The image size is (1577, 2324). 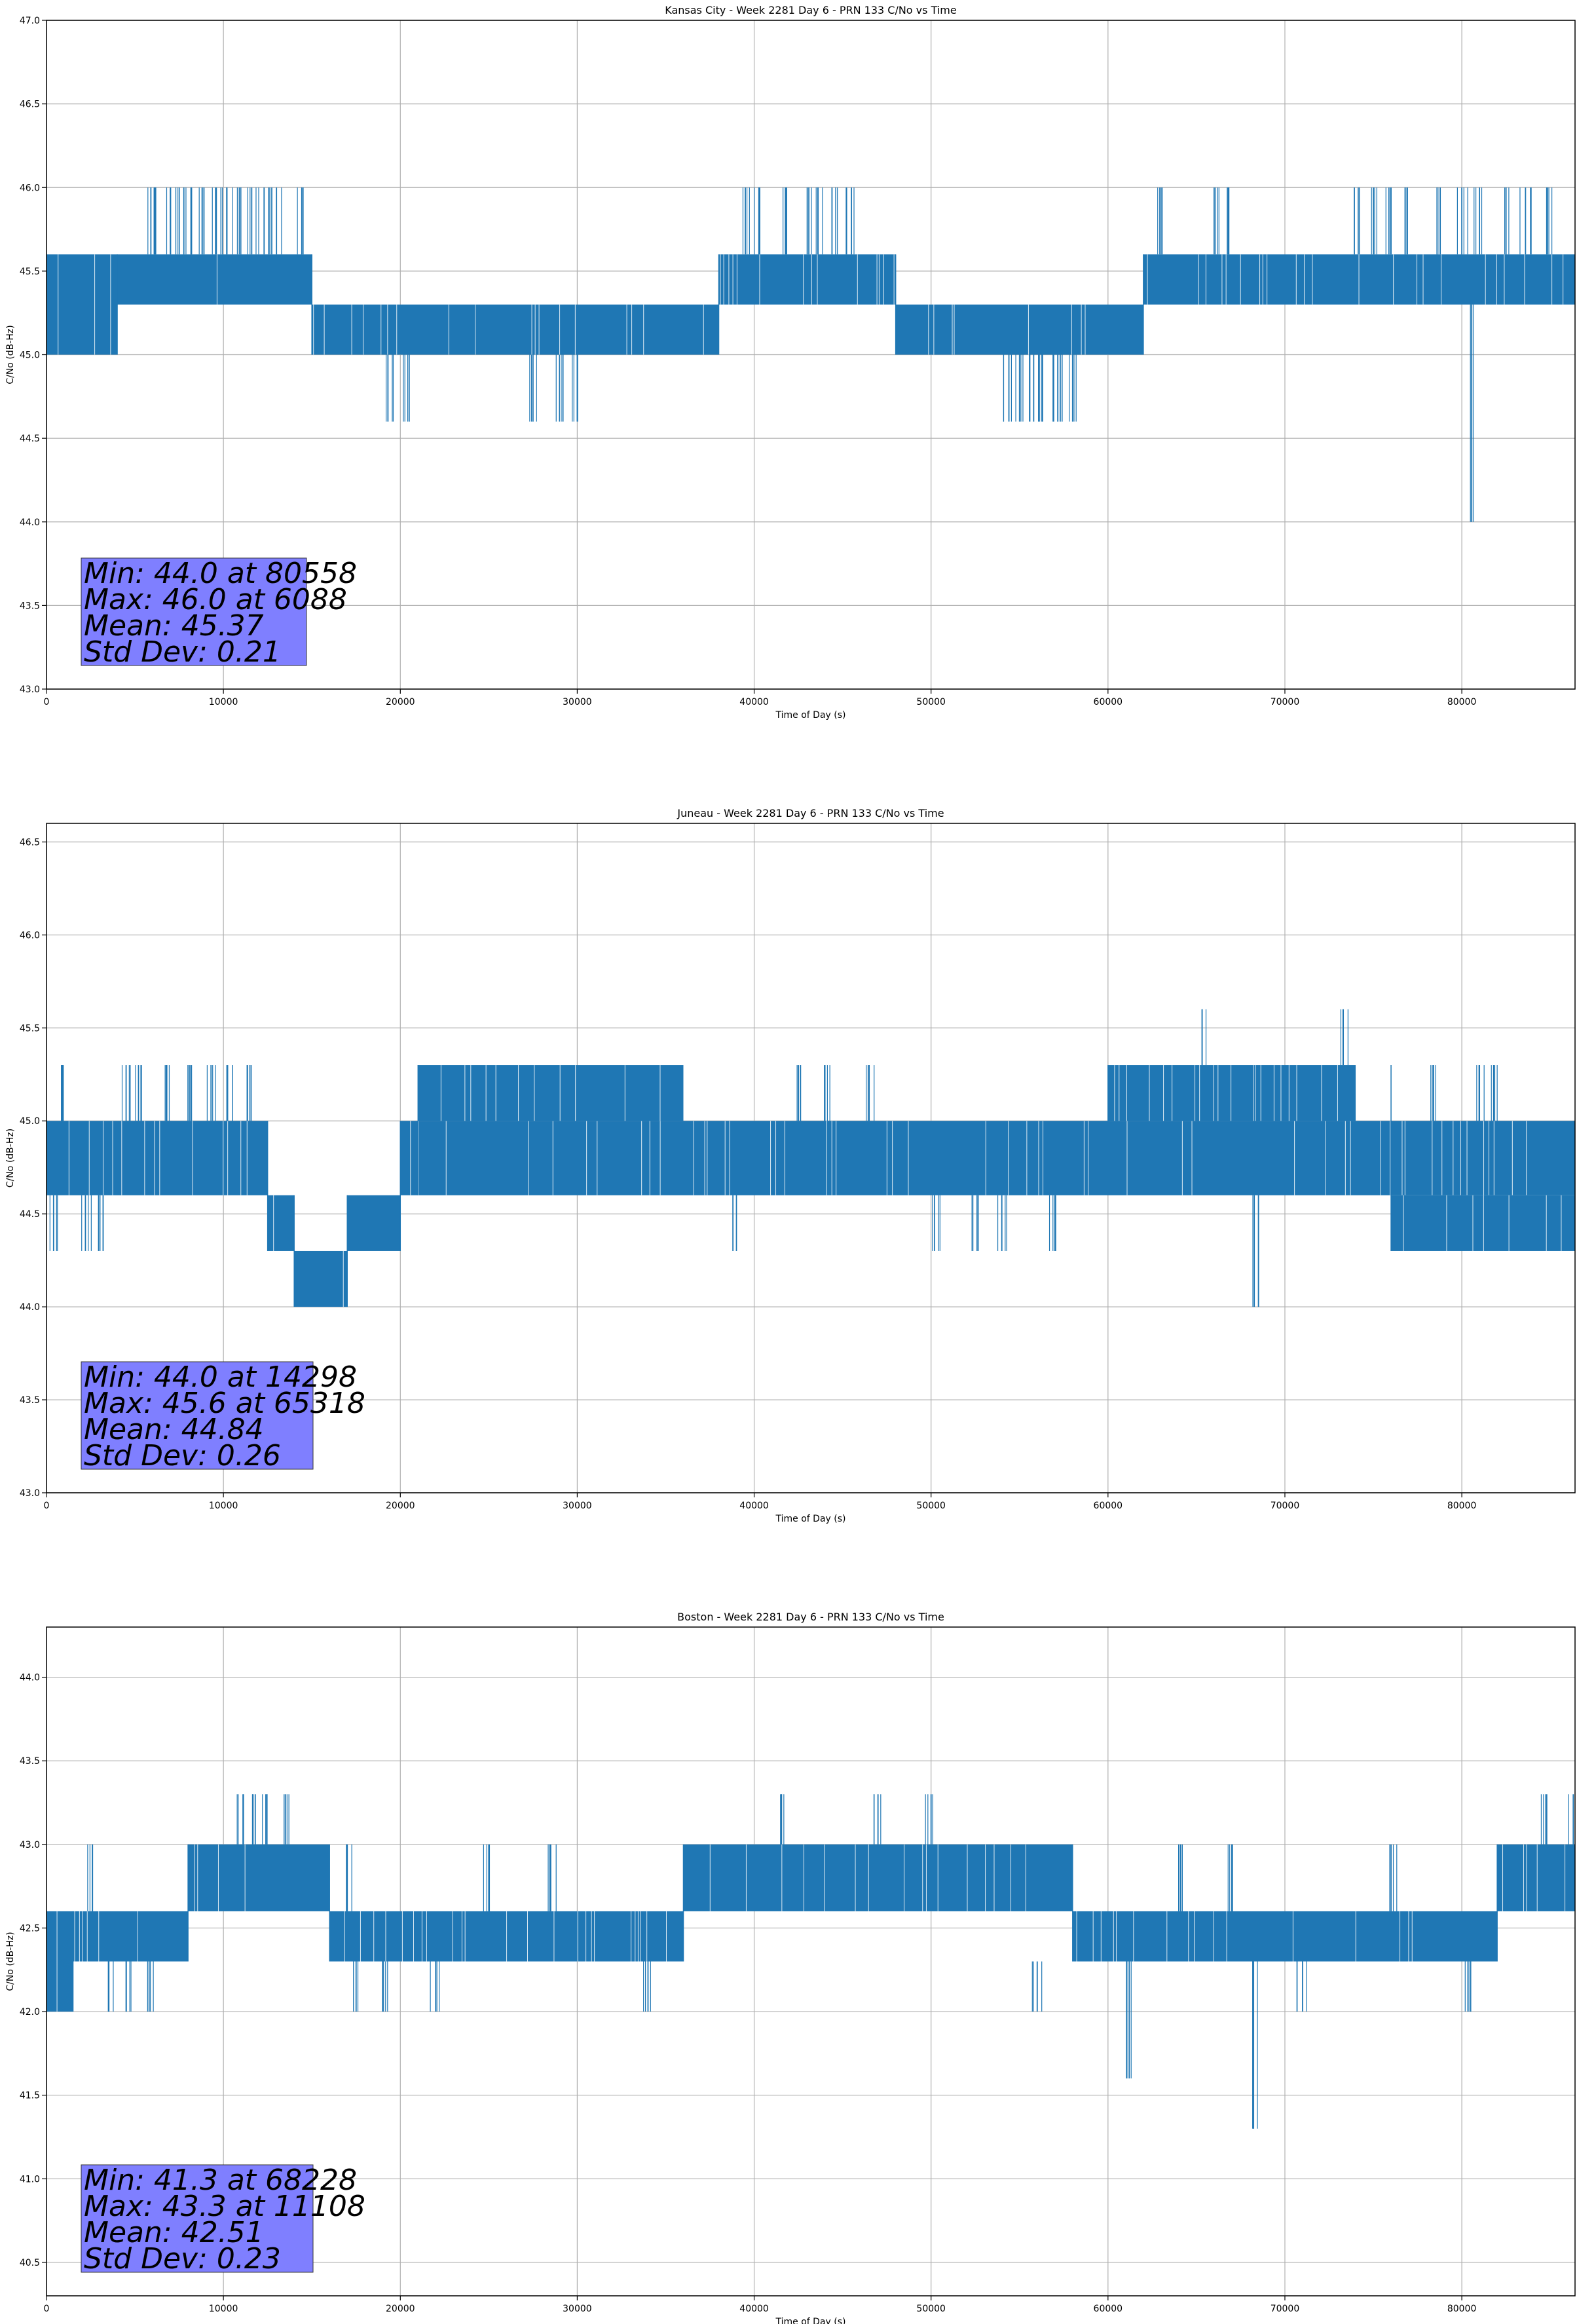 What do you see at coordinates (182, 1455) in the screenshot?
I see `stats-std: Std Dev: 0.26` at bounding box center [182, 1455].